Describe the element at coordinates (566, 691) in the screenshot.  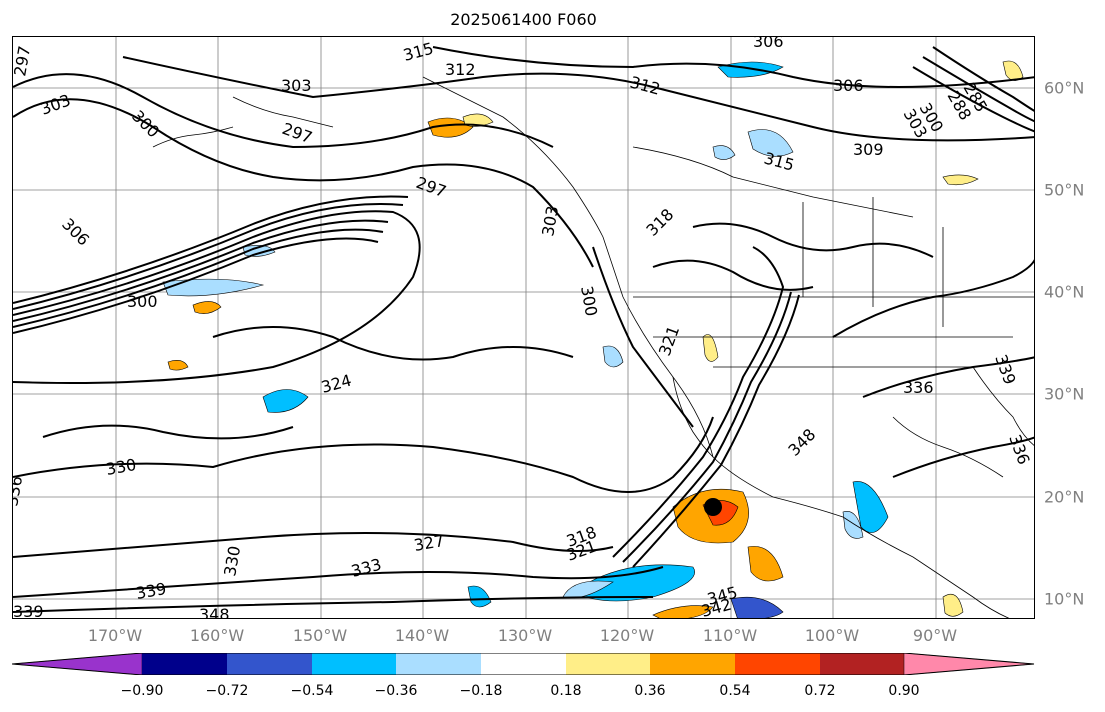
I see `colorbar-tick-label: 0.18` at that location.